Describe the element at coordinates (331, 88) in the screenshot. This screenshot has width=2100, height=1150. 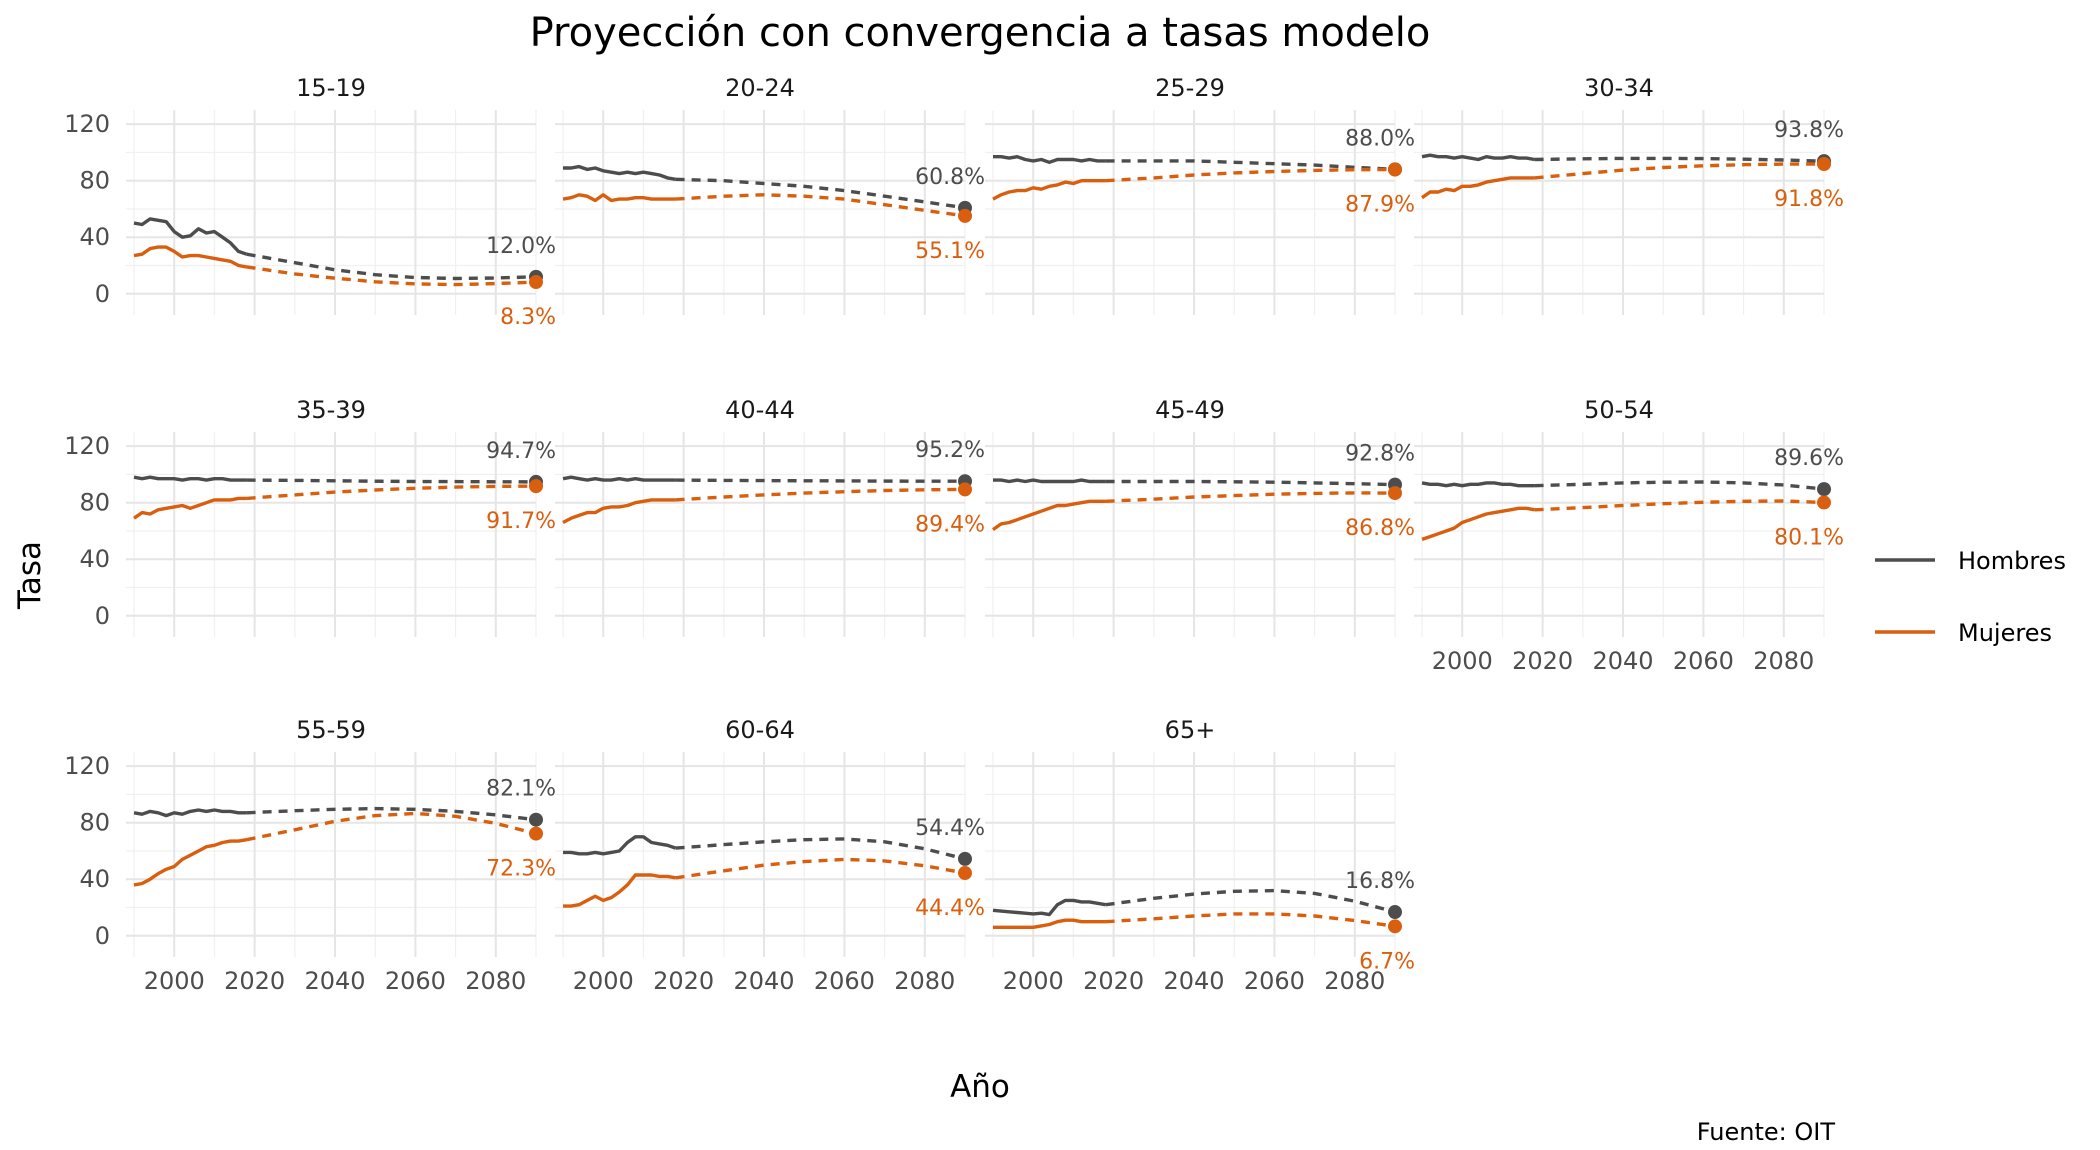
I see `facet-label: 15-19` at that location.